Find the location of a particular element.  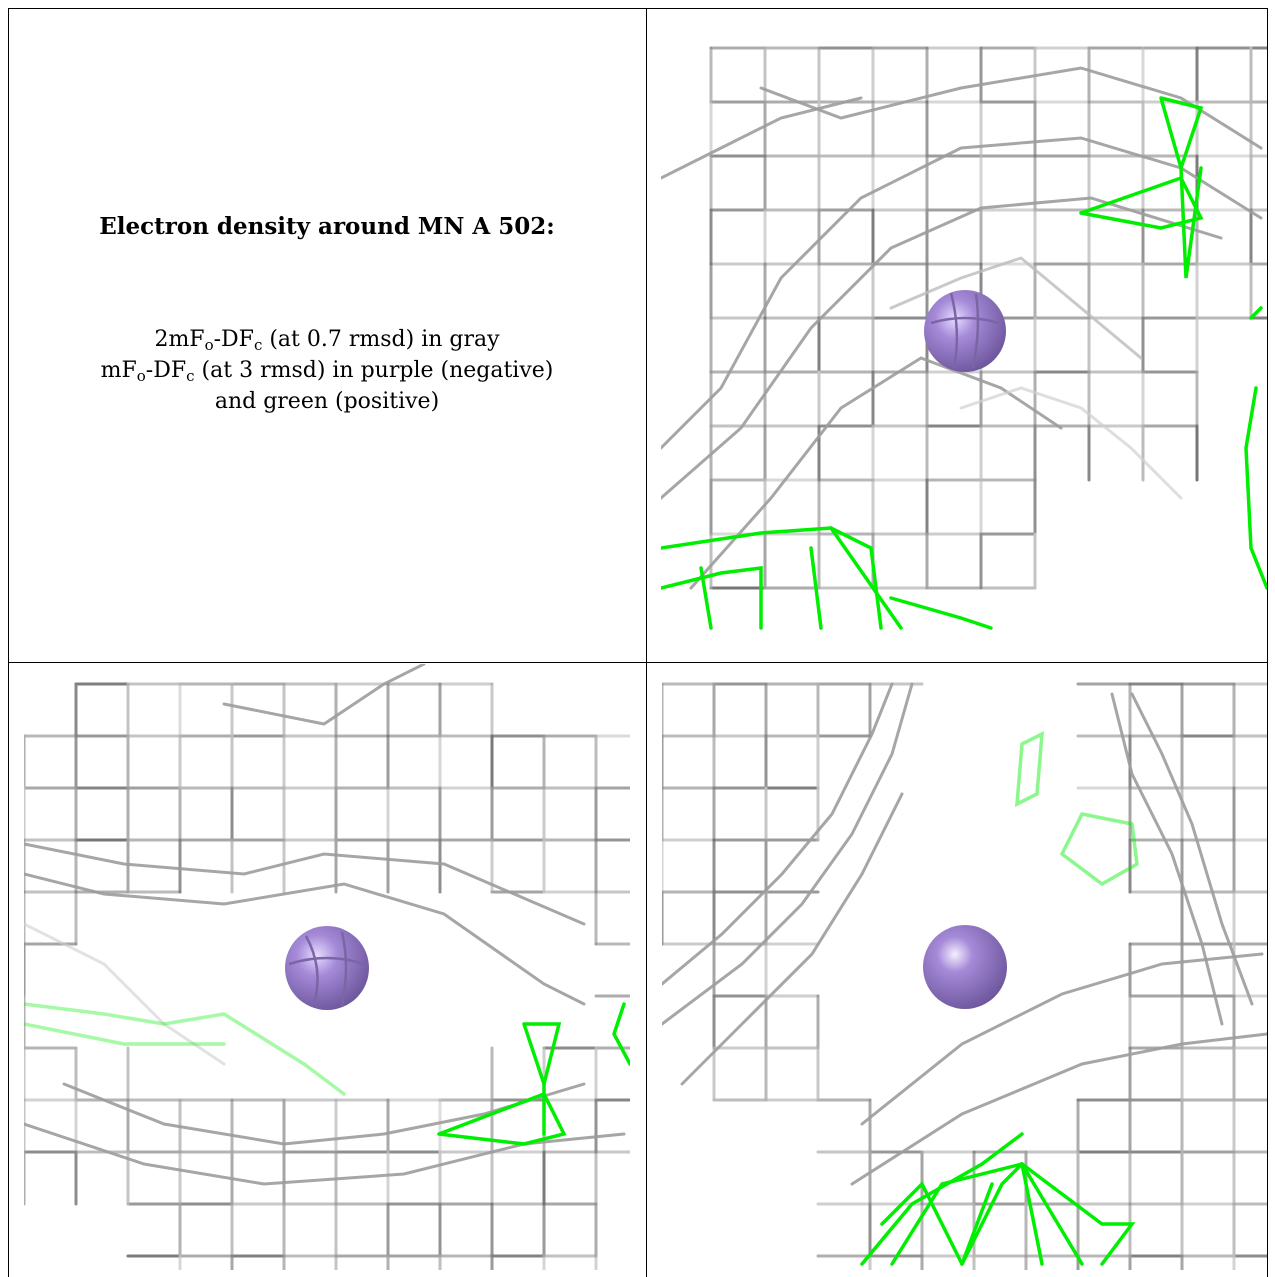

caption-line-2: mFo-DFc (at 3 rmsd) in purple (negative) is located at coordinates (327, 371).